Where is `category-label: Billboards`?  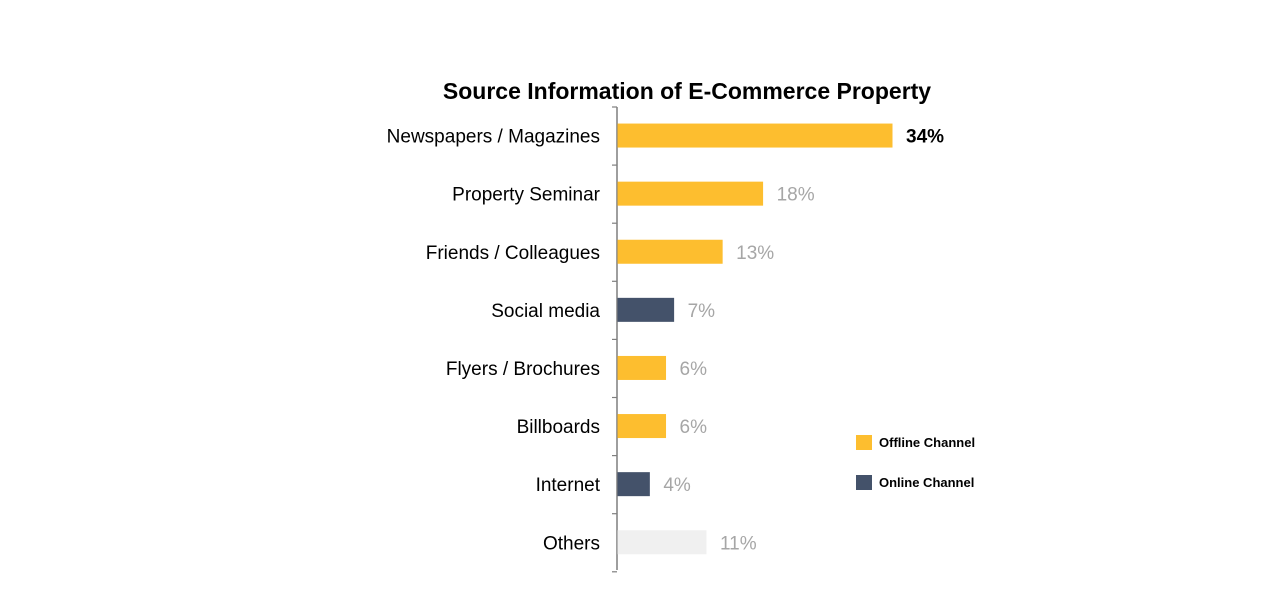
category-label: Billboards is located at coordinates (558, 427).